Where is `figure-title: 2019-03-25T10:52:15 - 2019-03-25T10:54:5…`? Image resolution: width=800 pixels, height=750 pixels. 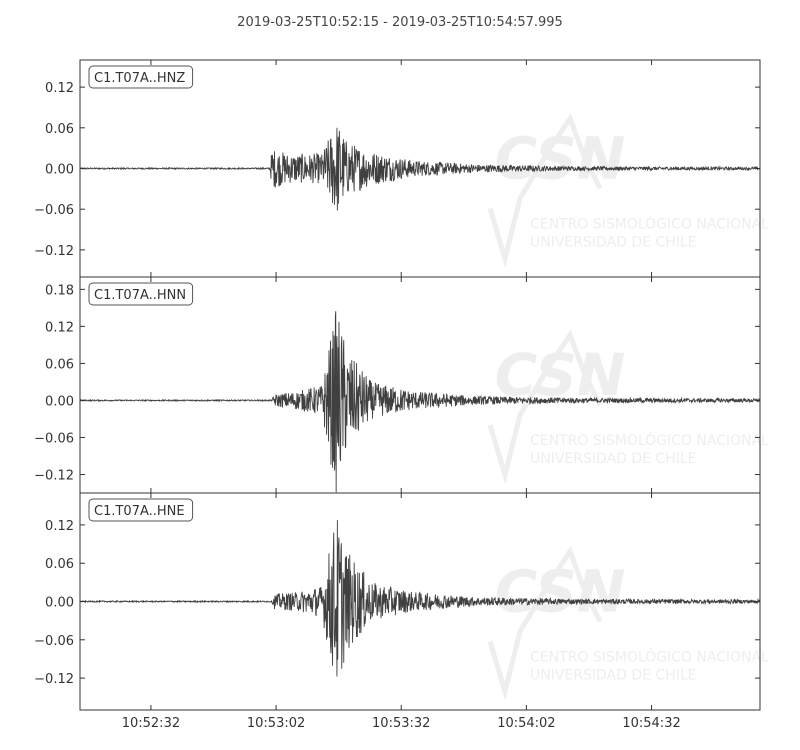
figure-title: 2019-03-25T10:52:15 - 2019-03-25T10:54:5… is located at coordinates (400, 22).